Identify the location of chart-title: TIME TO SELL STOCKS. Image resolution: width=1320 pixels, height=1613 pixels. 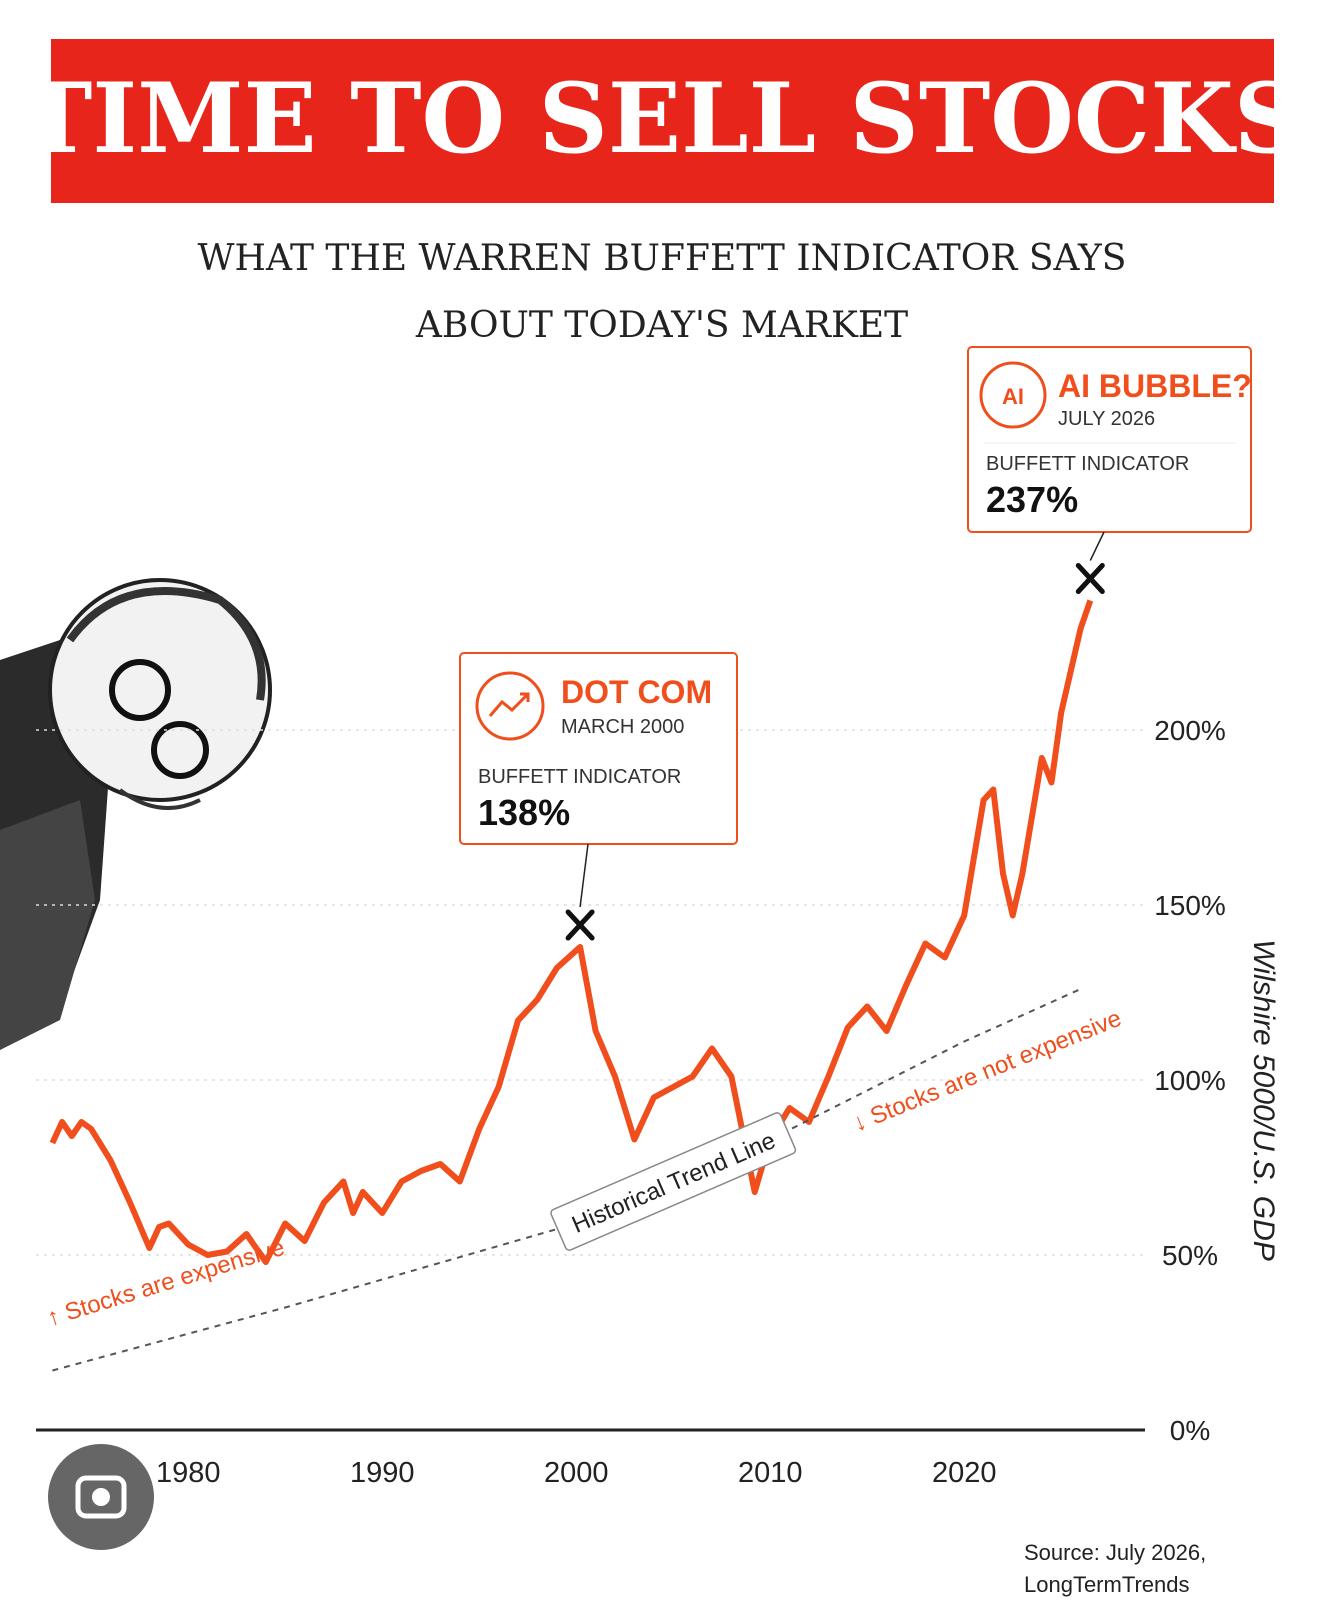
(662, 118).